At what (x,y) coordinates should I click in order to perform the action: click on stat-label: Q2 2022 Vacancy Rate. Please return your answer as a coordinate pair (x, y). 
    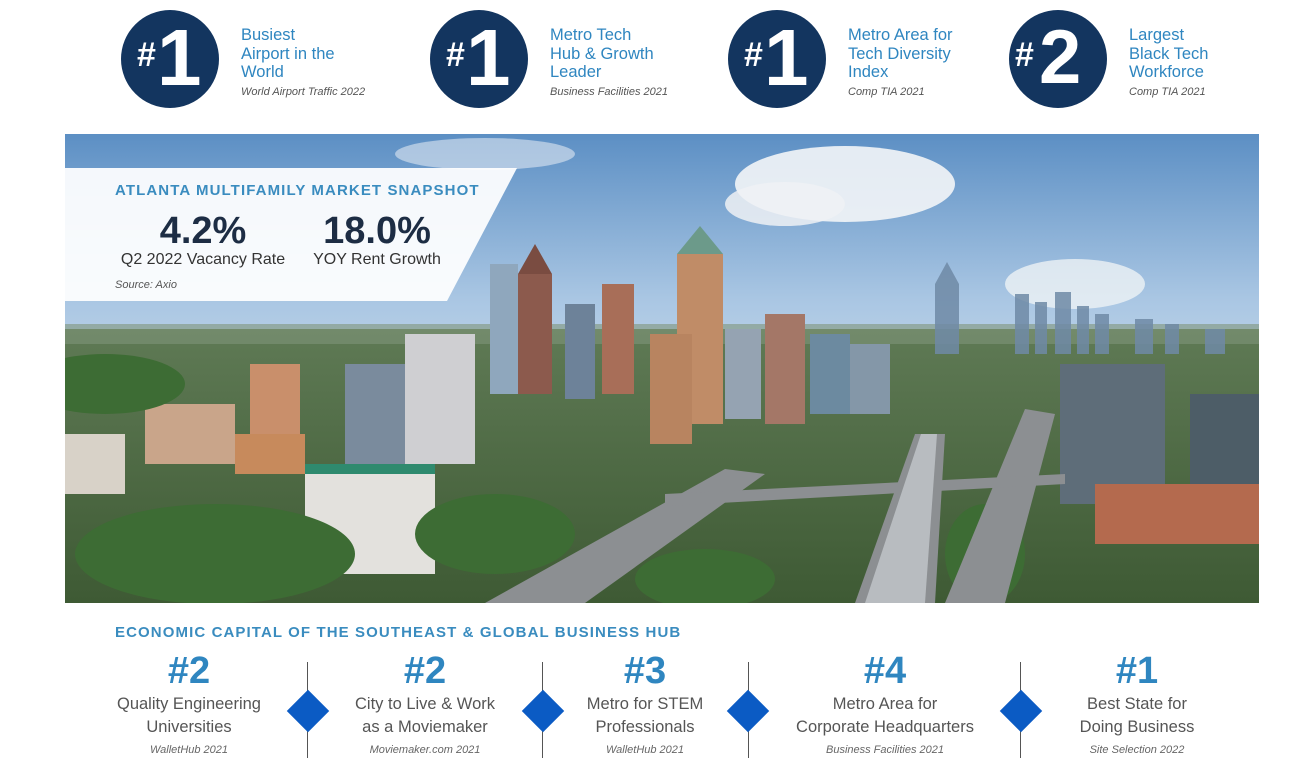
    Looking at the image, I should click on (203, 259).